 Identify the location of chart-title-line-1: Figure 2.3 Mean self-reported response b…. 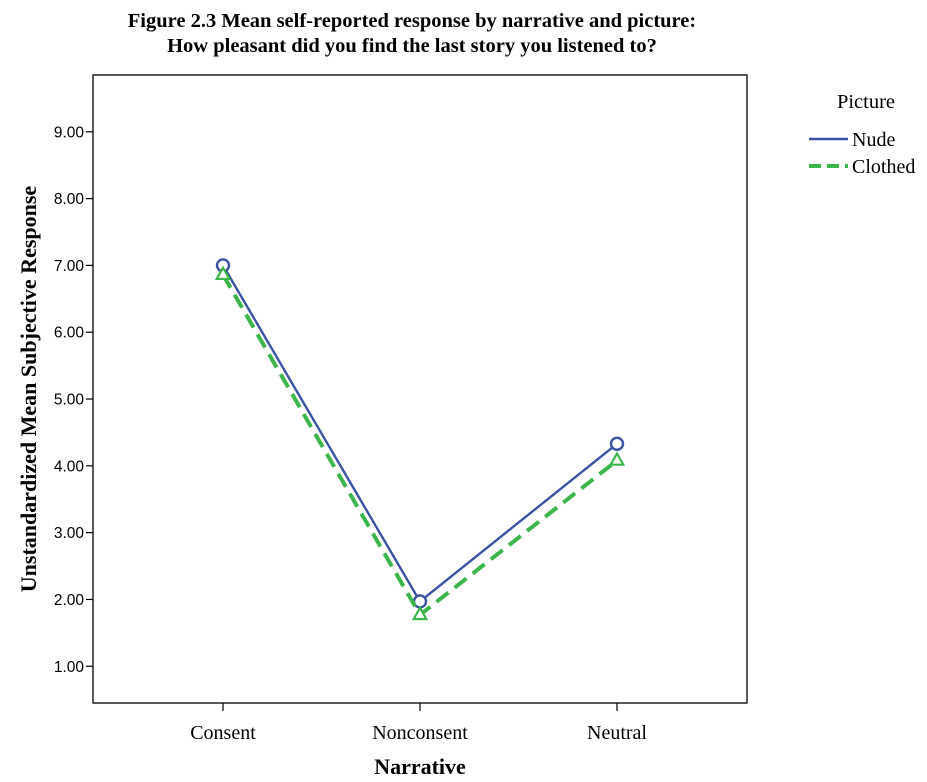
(412, 21).